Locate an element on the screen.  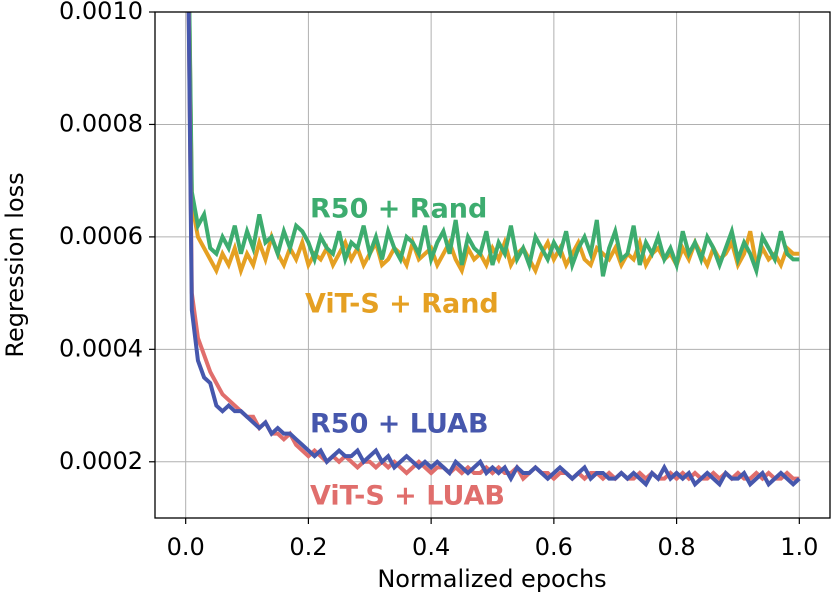
y-tick-label: 0.0008 is located at coordinates (101, 123).